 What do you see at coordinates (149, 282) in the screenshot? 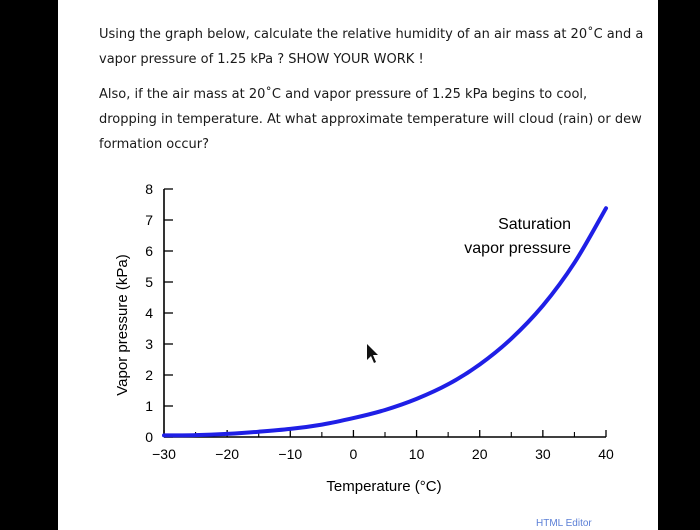
I see `y-tick-label: 5` at bounding box center [149, 282].